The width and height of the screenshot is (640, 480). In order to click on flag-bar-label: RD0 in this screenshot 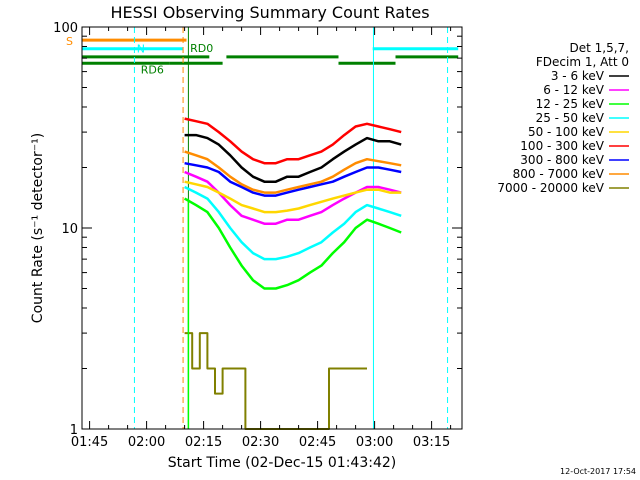, I will do `click(201, 48)`.